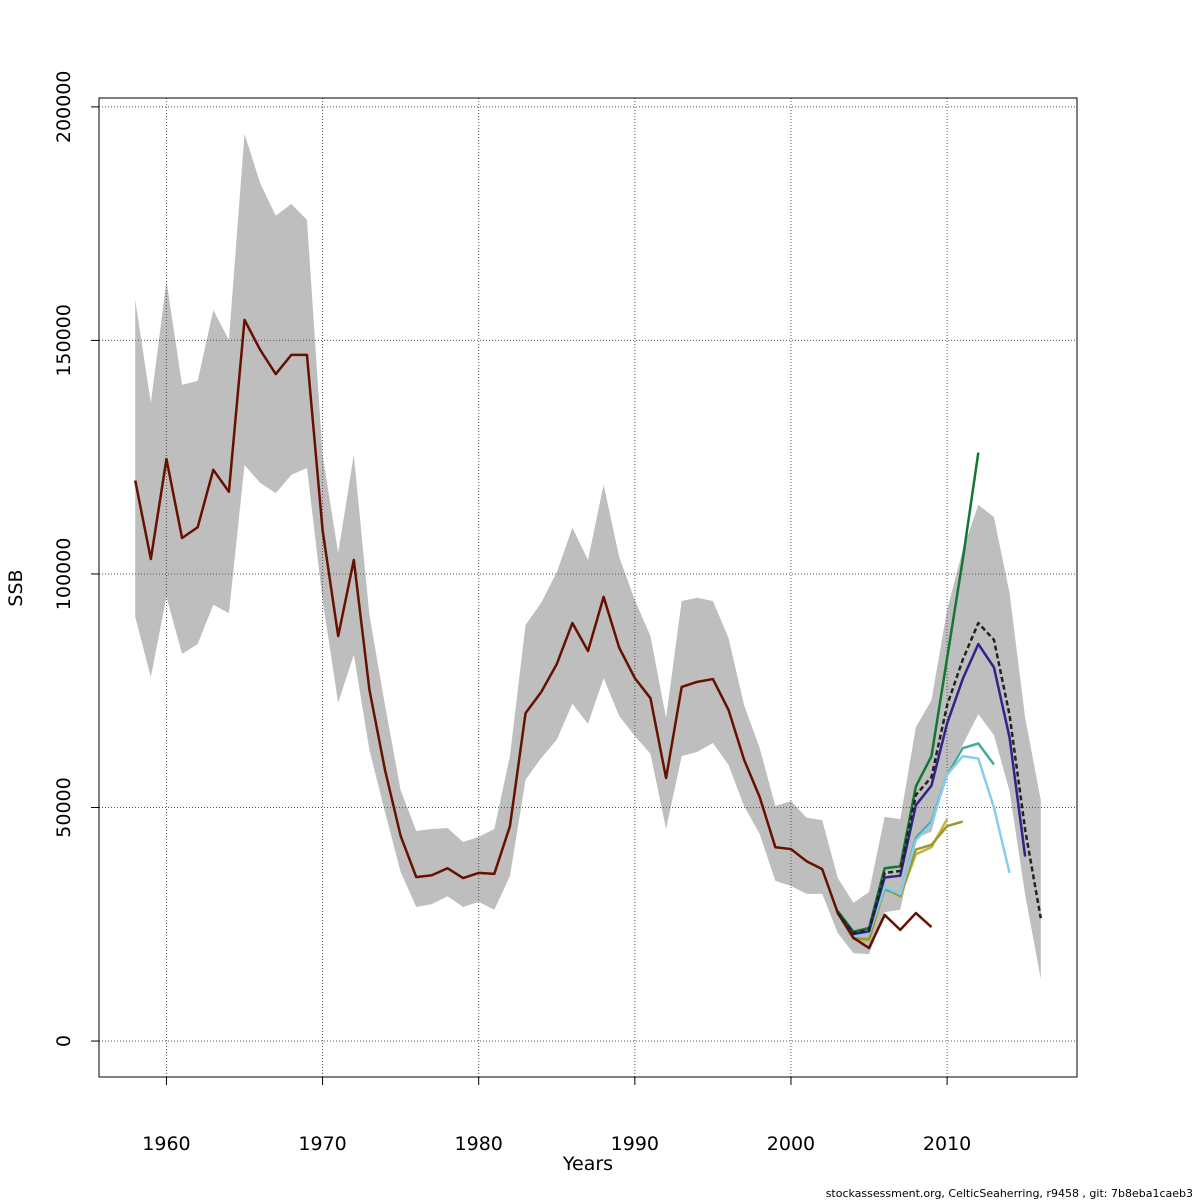  I want to click on y-tick-label: 200000, so click(64, 107).